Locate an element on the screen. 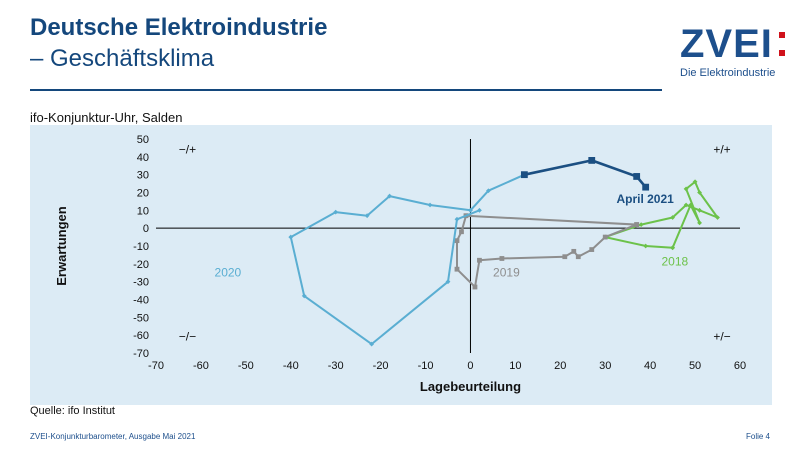  page-title: Deutsche Elektroindustrie is located at coordinates (179, 27).